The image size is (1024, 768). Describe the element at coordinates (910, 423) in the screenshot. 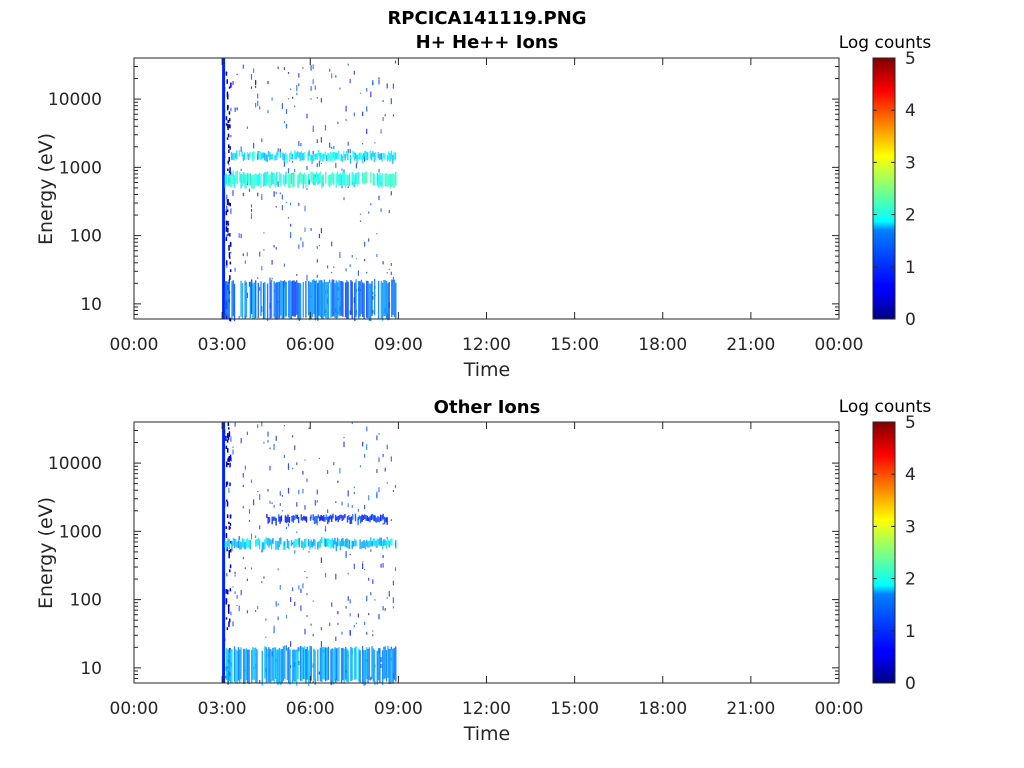

I see `colorbar-tick-label: 5` at that location.